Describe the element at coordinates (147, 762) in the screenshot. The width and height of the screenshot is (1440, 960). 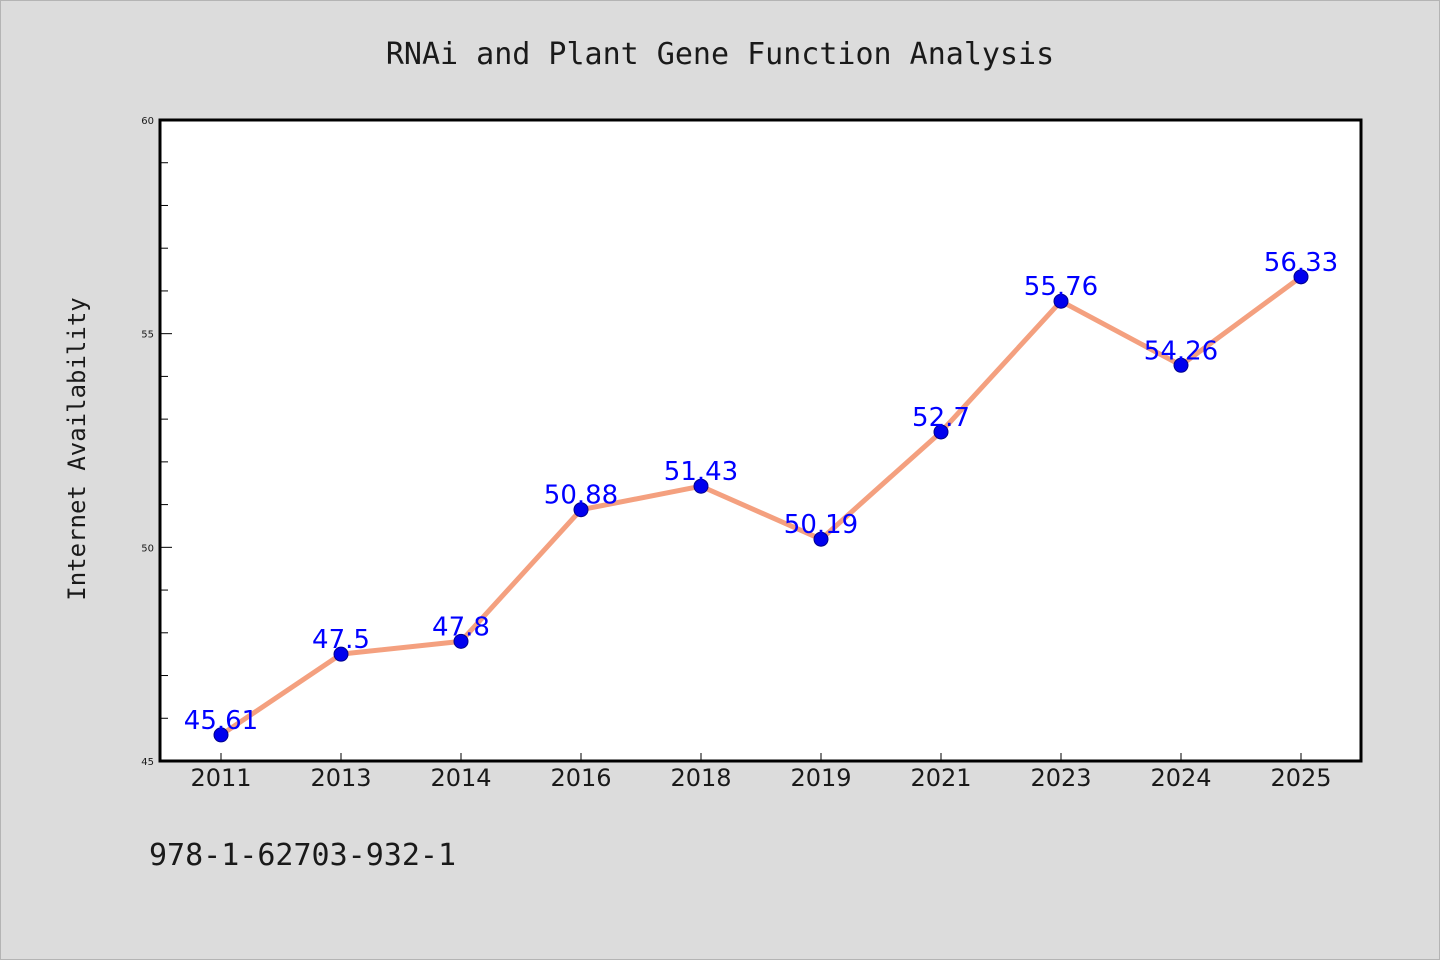
I see `y-tick-label: 45` at that location.